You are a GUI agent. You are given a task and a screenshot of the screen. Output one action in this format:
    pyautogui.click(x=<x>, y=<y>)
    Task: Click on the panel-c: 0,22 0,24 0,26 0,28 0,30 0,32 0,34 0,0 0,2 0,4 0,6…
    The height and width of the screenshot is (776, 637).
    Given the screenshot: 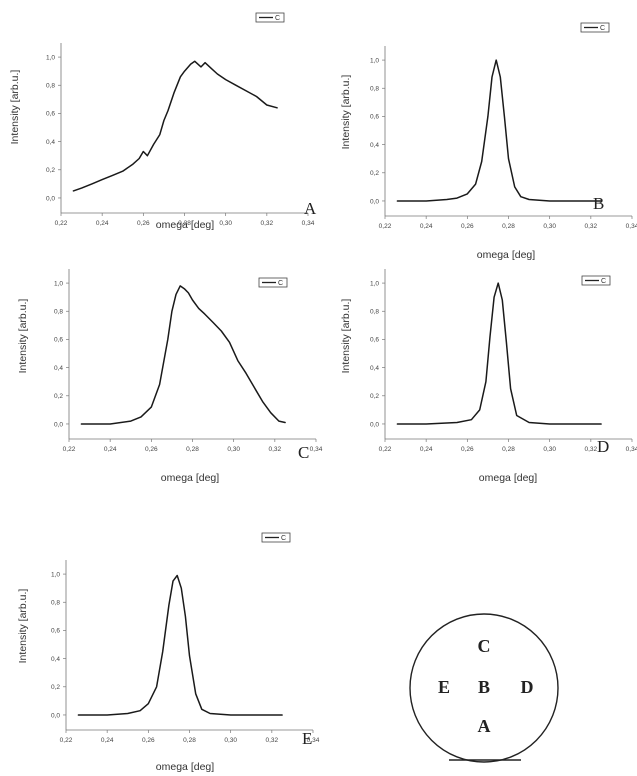 What is the action you would take?
    pyautogui.click(x=170, y=376)
    